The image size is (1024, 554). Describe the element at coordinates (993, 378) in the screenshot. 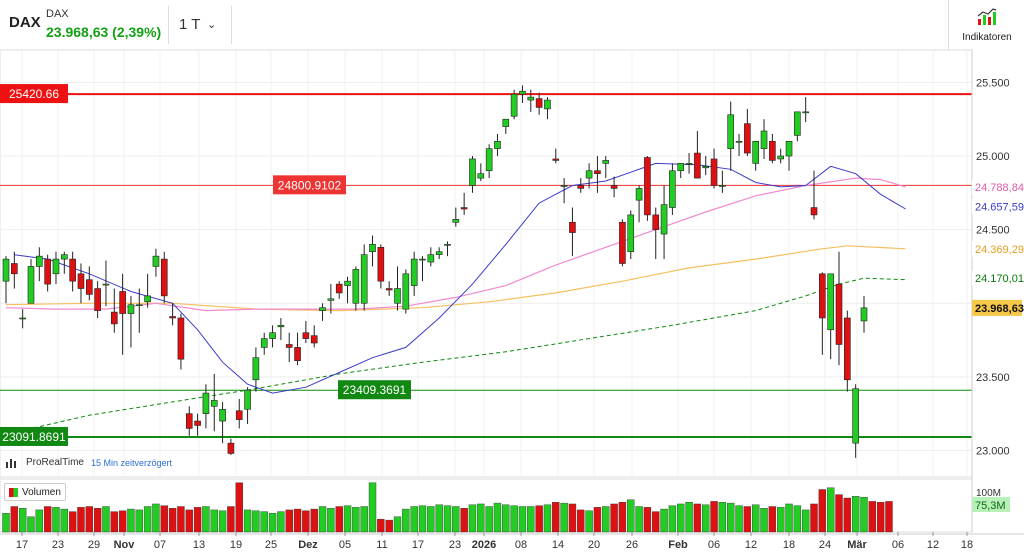

I see `y-tick-label: 23.500` at that location.